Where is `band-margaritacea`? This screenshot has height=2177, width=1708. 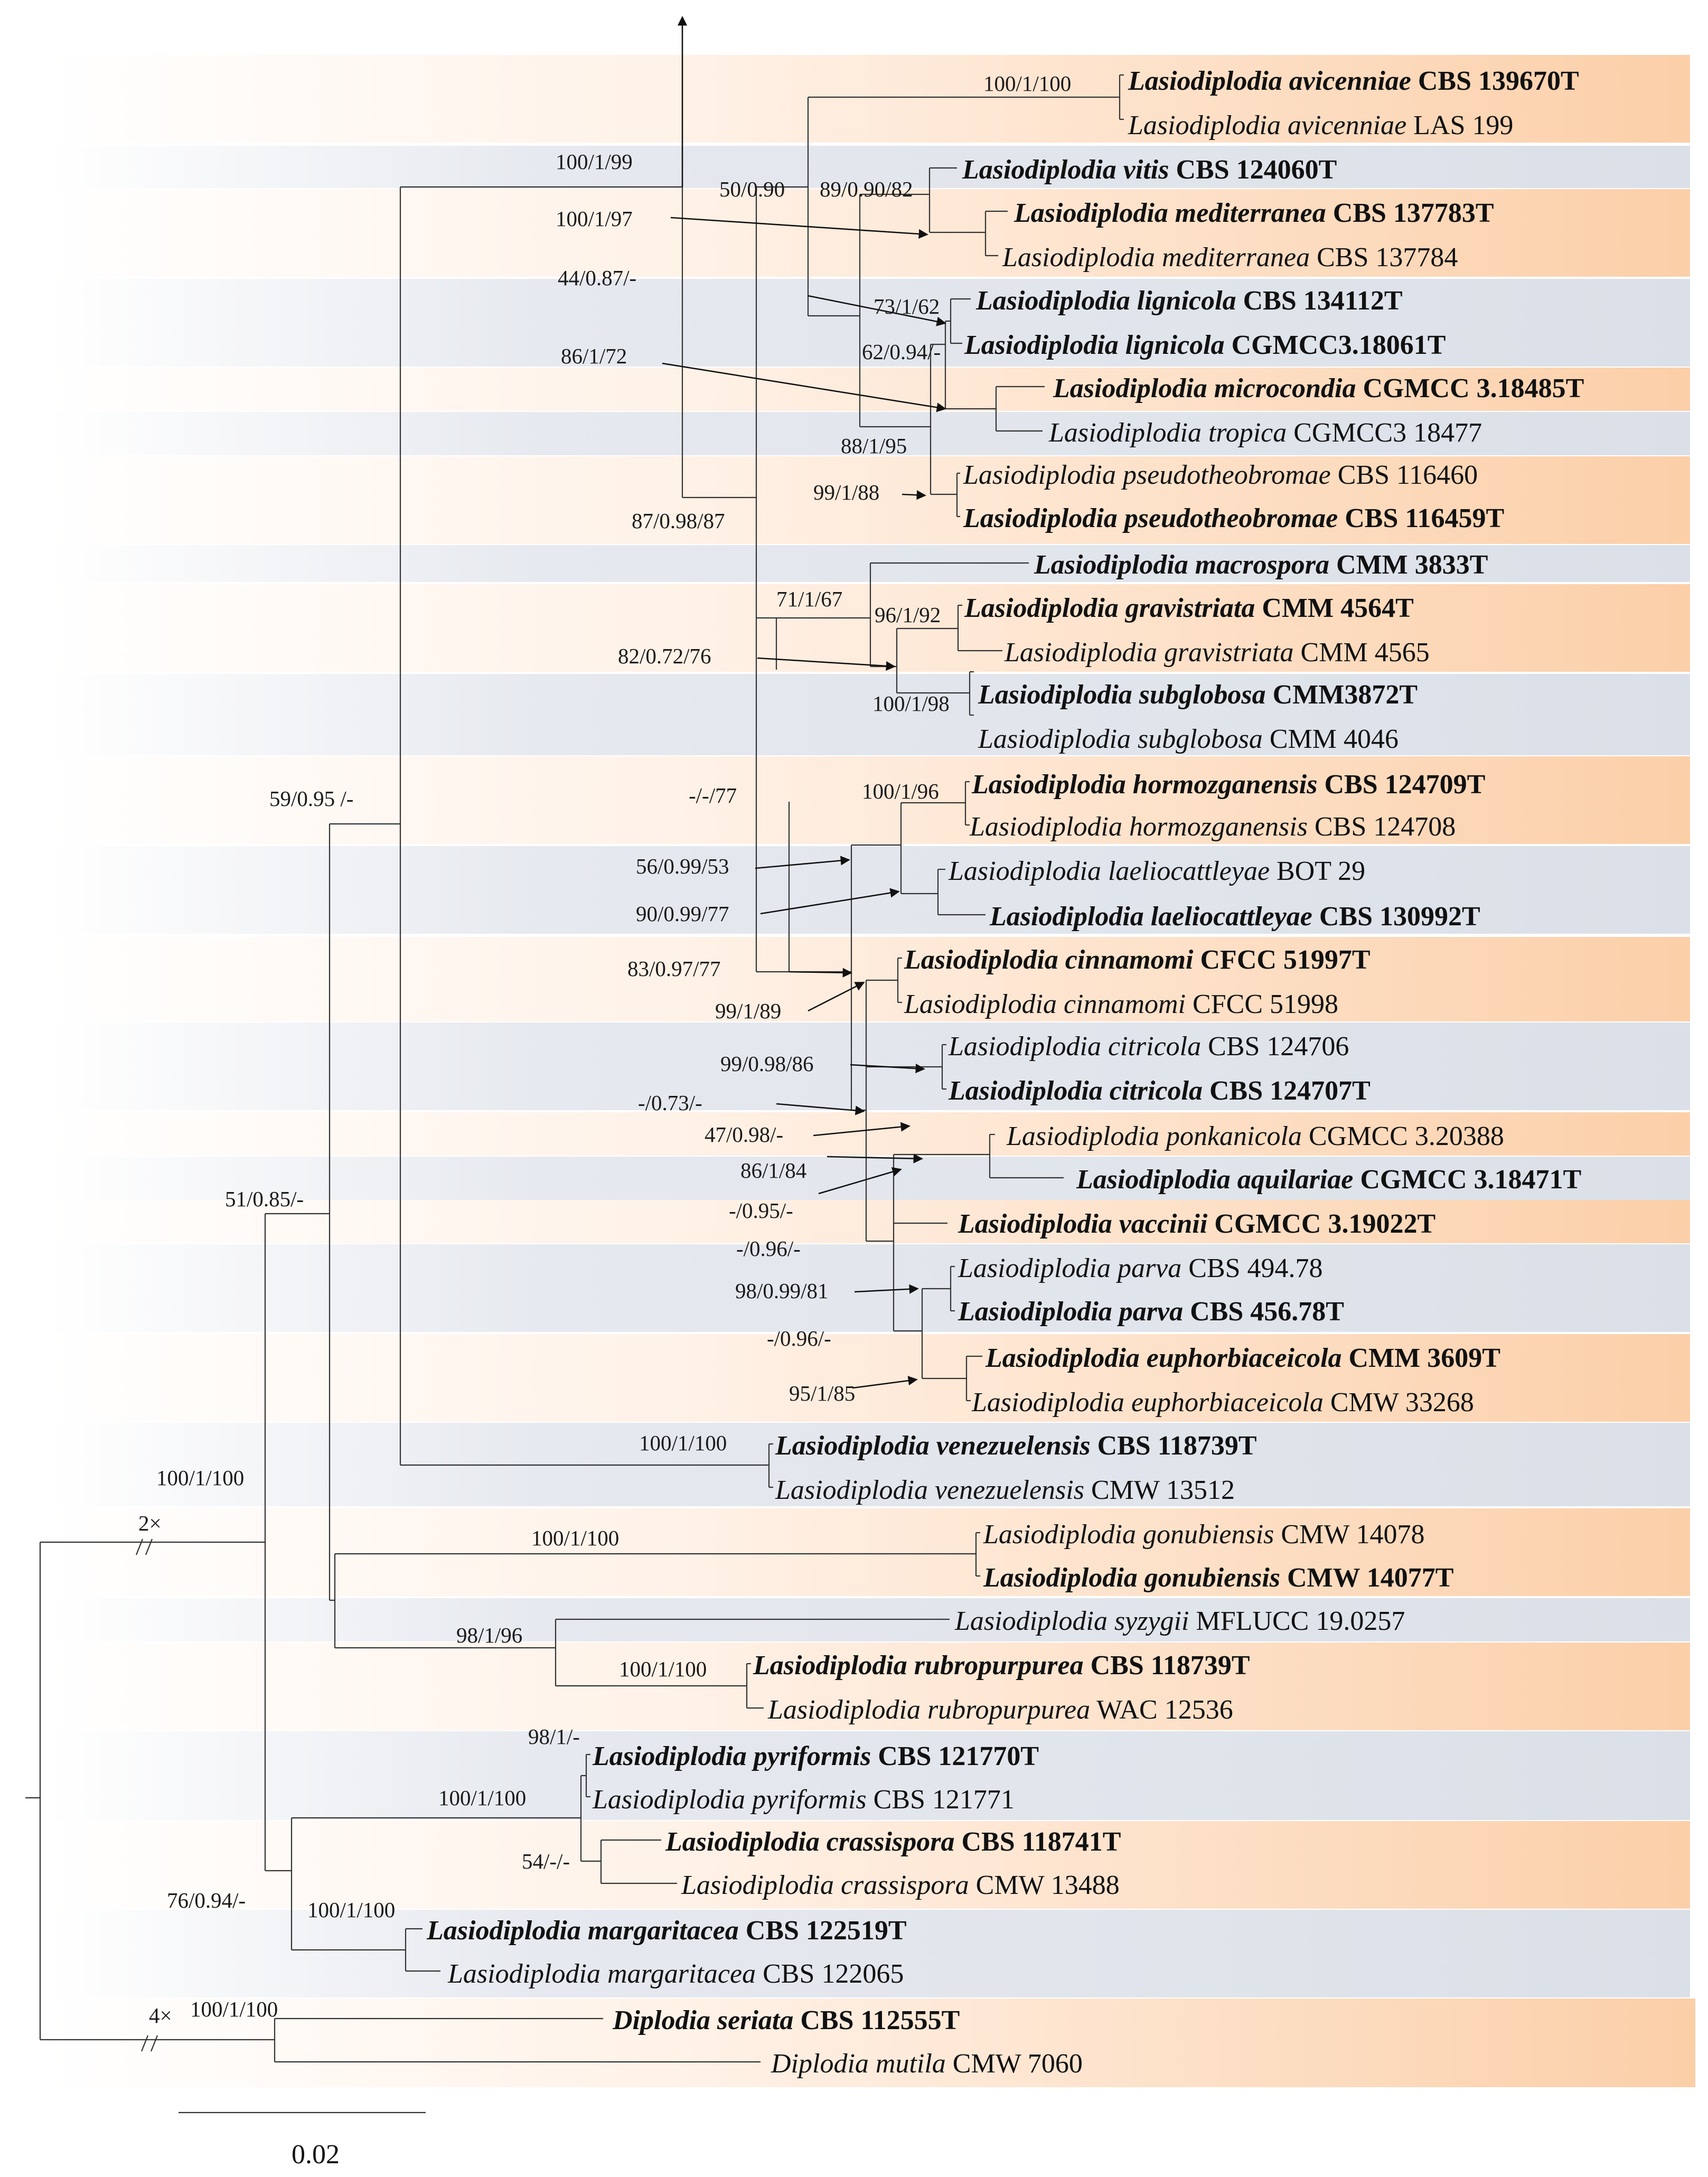
band-margaritacea is located at coordinates (869, 1953).